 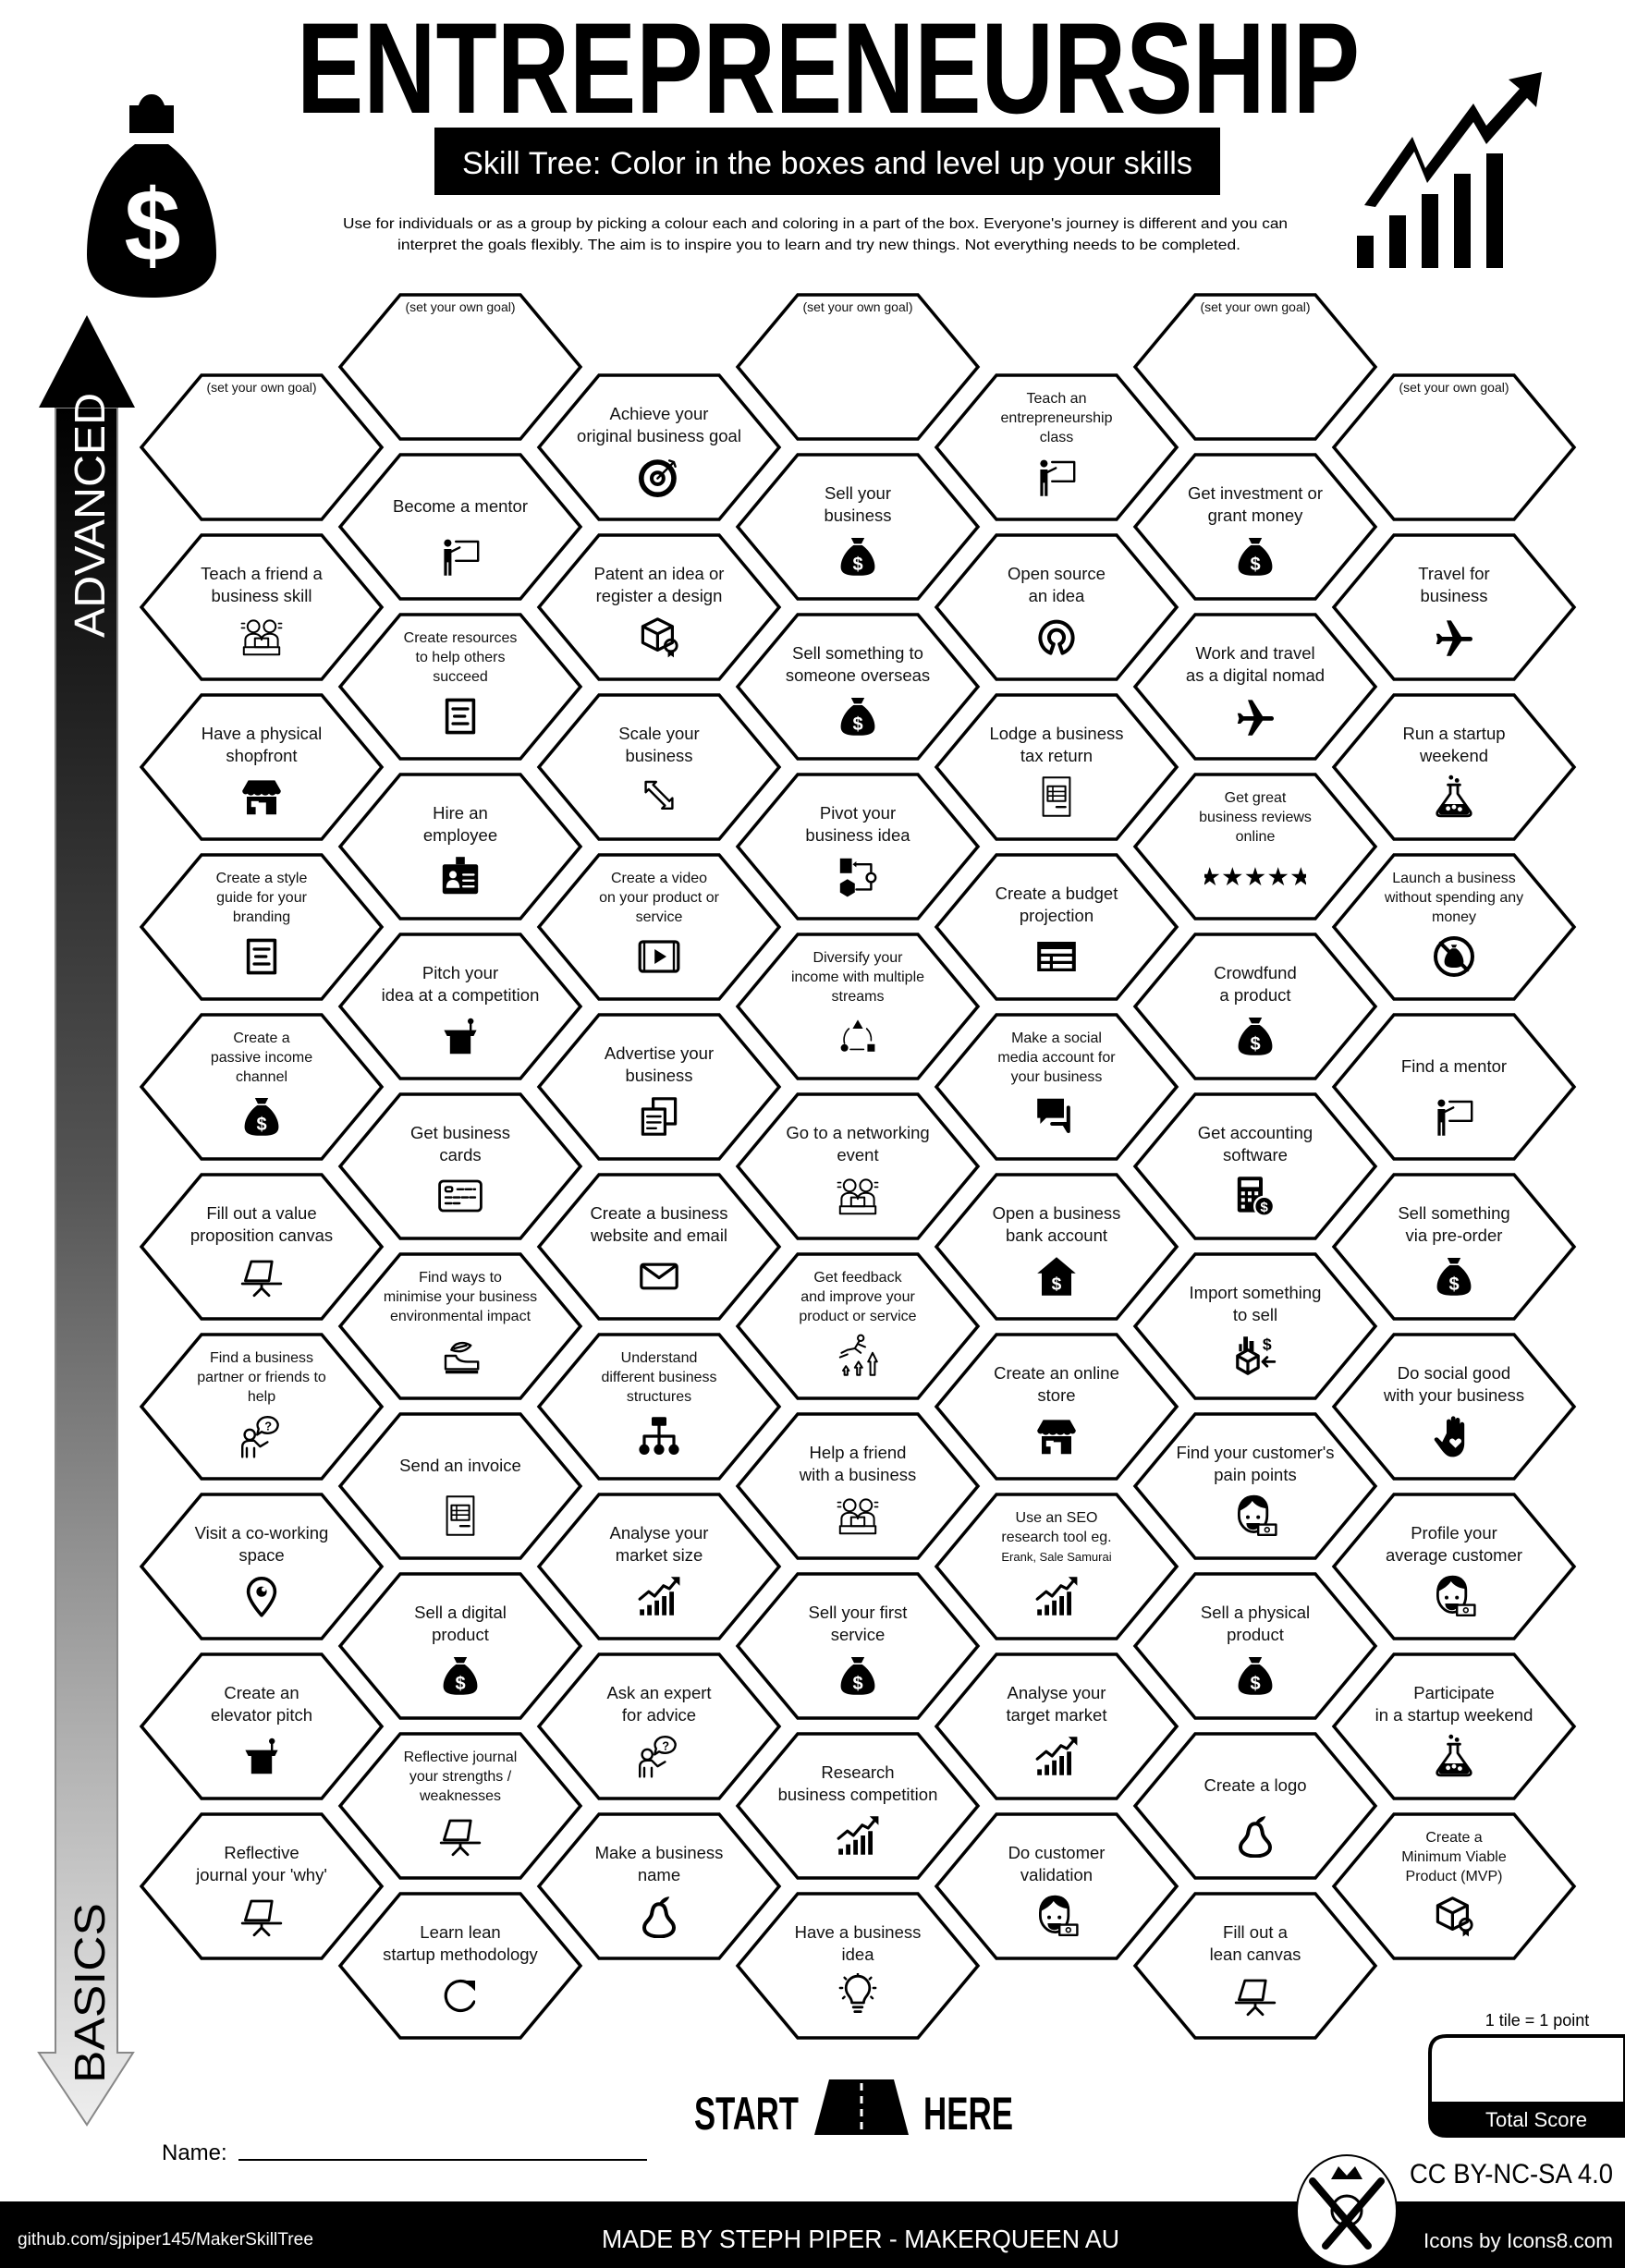 I want to click on skill-tile: Create a passive income channel, so click(x=262, y=1087).